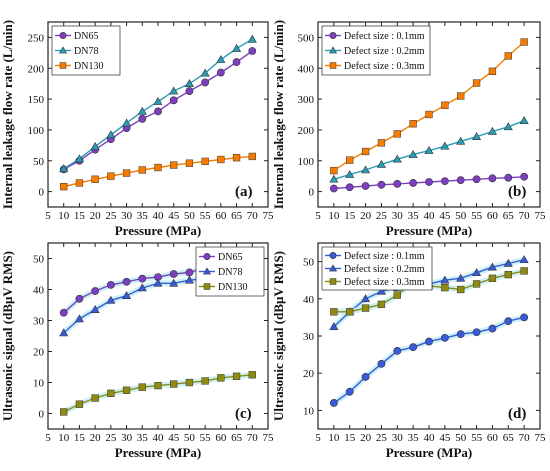 This screenshot has width=550, height=471. What do you see at coordinates (39, 353) in the screenshot?
I see `y-tick-label: 20` at bounding box center [39, 353].